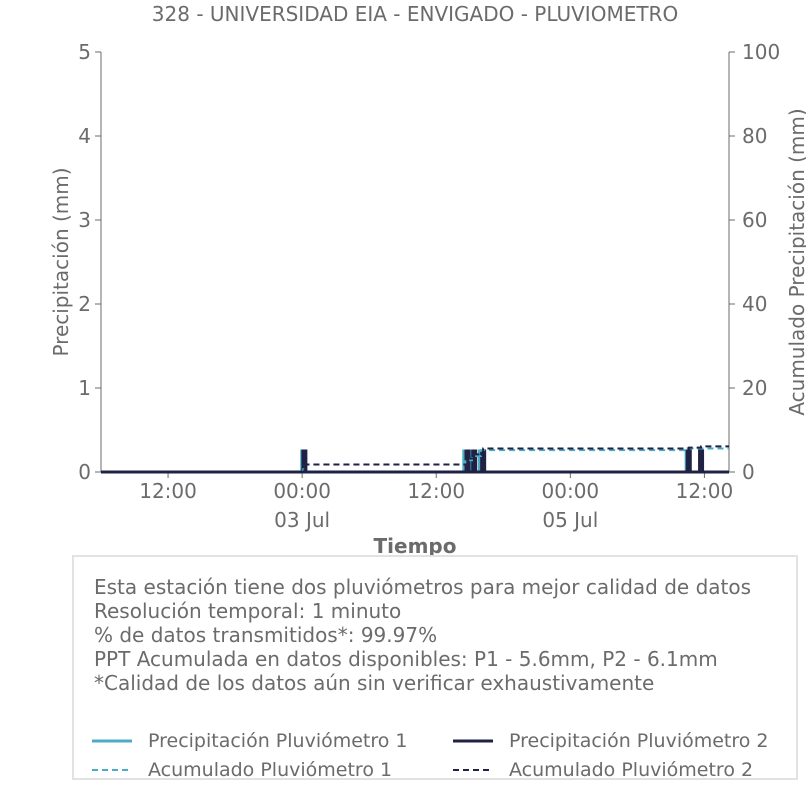 This screenshot has height=806, width=806. I want to click on legend-label: Acumulado Pluviómetro 2, so click(631, 770).